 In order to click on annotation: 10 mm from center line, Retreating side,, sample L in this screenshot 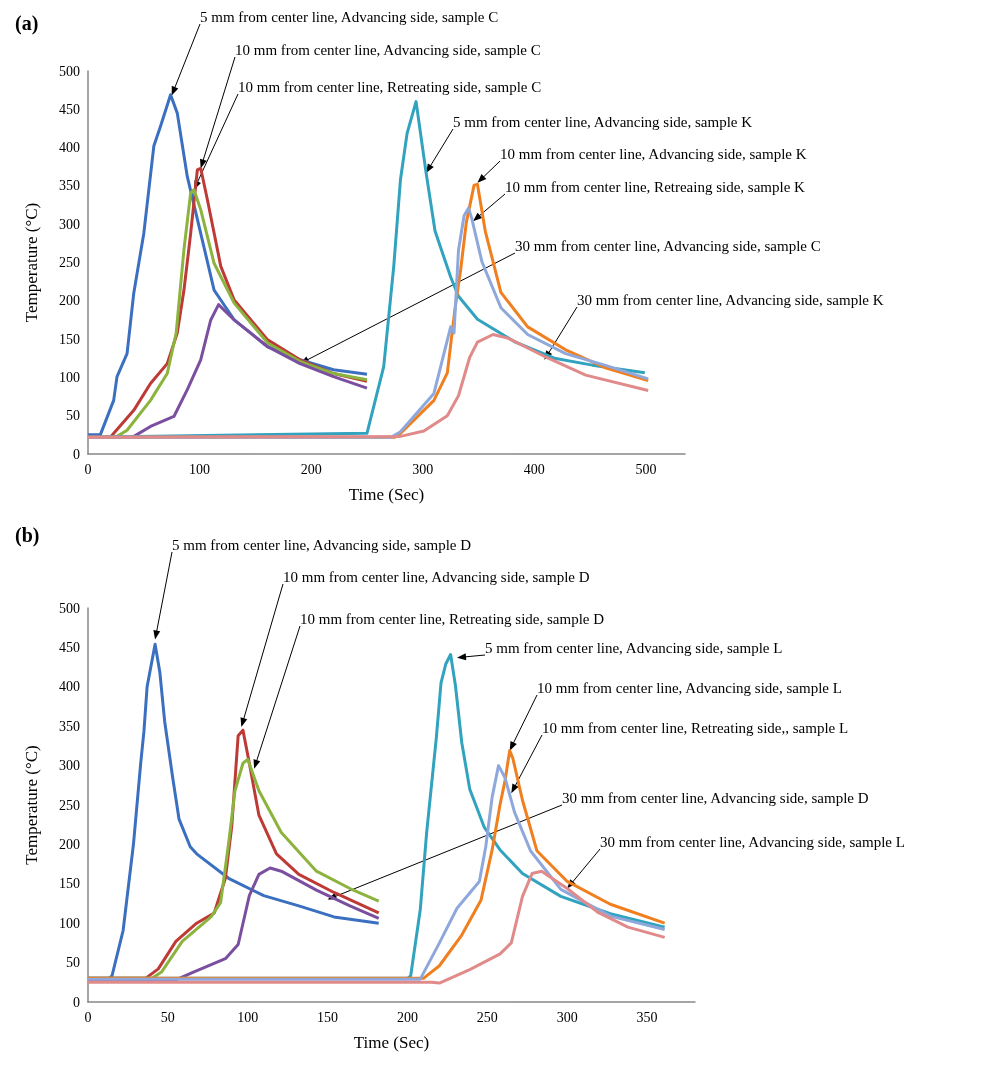, I will do `click(695, 728)`.